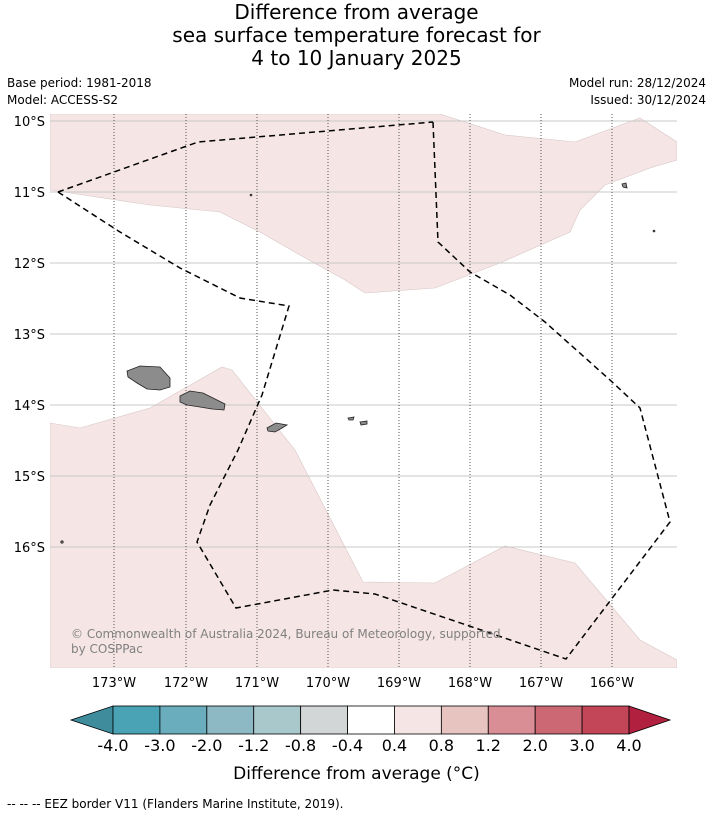  I want to click on colorbar-tick-label: -0.4, so click(347, 745).